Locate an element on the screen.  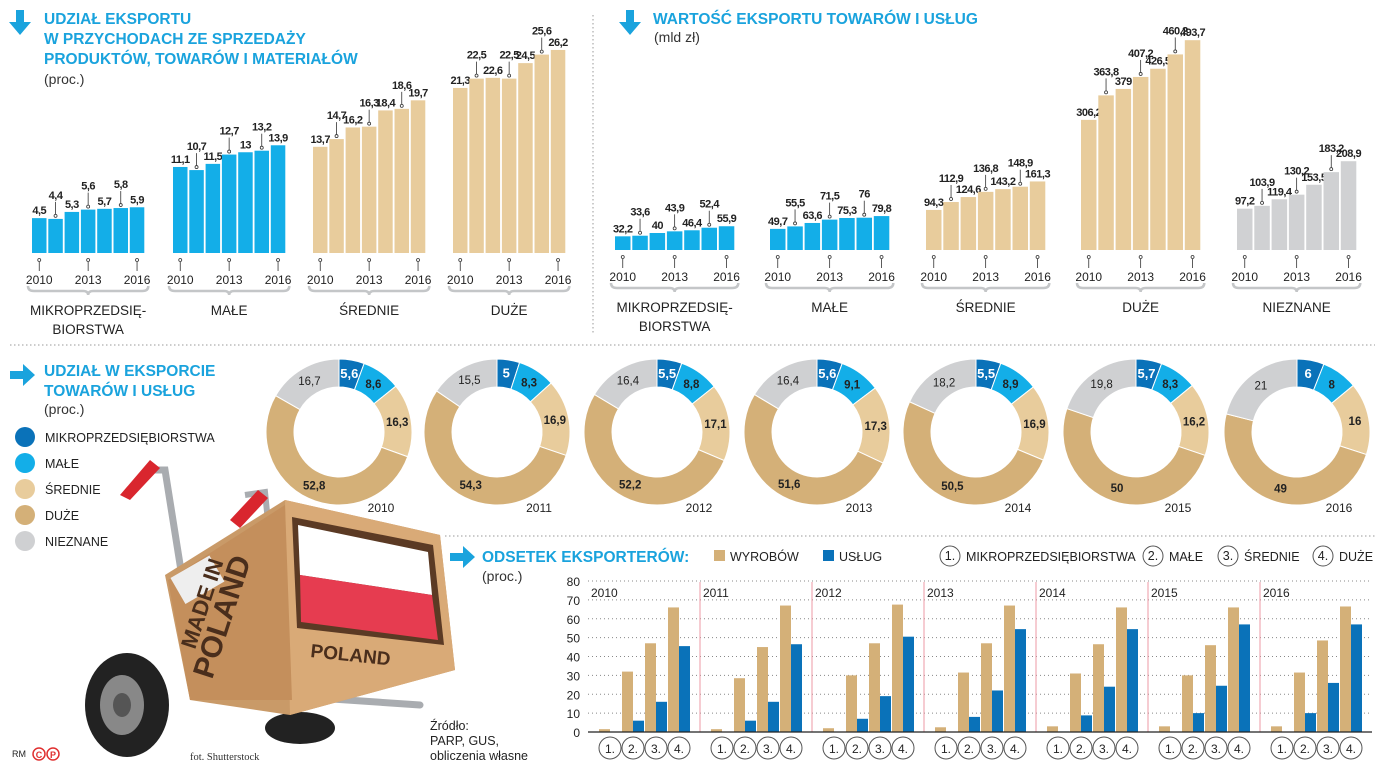
data-label: 22,5 is located at coordinates (509, 56).